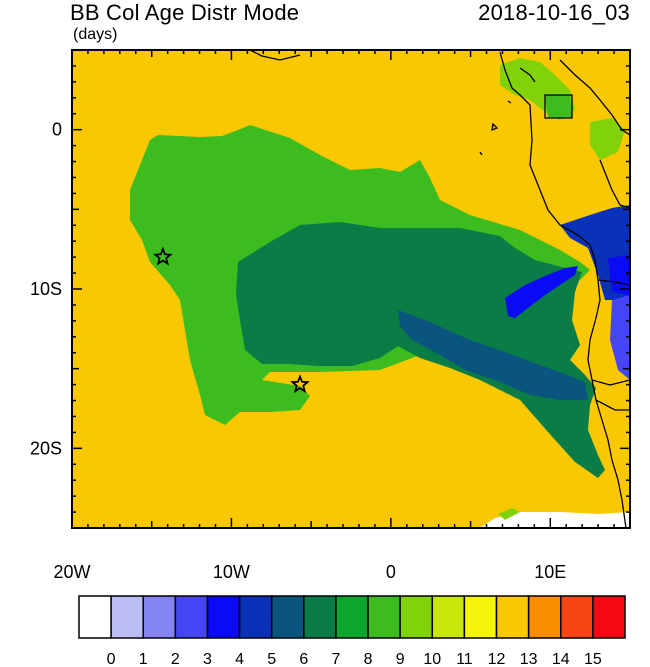 The width and height of the screenshot is (650, 667). What do you see at coordinates (185, 12) in the screenshot?
I see `map-title: BB Col Age Distr Mode` at bounding box center [185, 12].